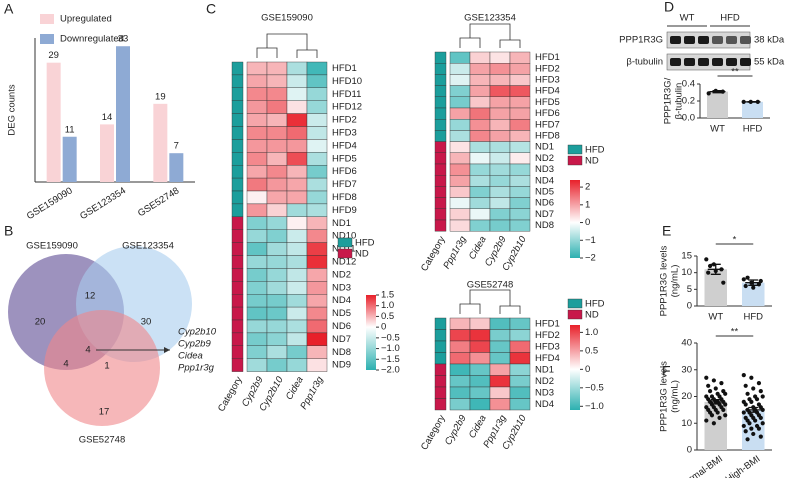  What do you see at coordinates (197, 332) in the screenshot?
I see `gene-name: Cyp2b10` at bounding box center [197, 332].